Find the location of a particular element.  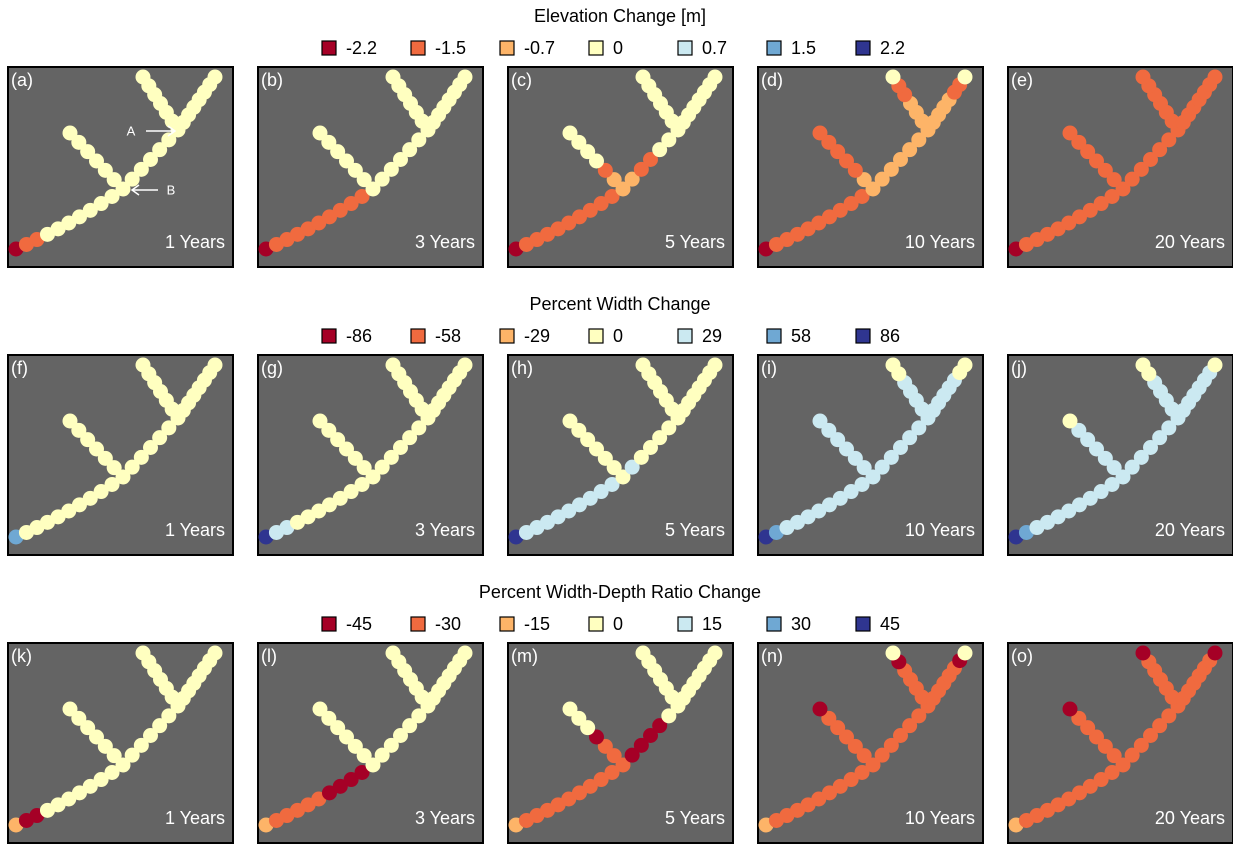

legend-label: -58 is located at coordinates (448, 336).